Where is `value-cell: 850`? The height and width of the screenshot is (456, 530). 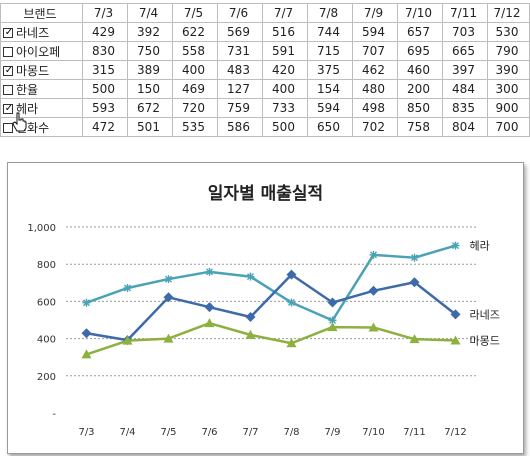
value-cell: 850 is located at coordinates (420, 108).